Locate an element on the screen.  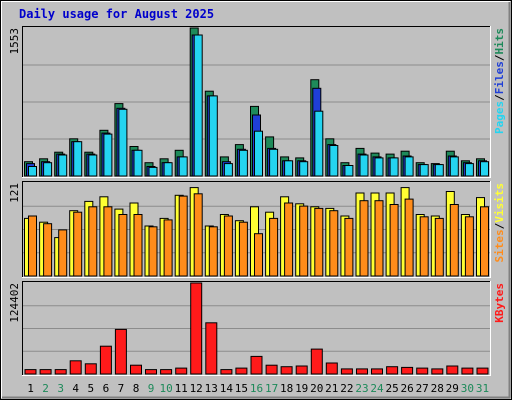
day-label-25: 25 is located at coordinates (391, 388).